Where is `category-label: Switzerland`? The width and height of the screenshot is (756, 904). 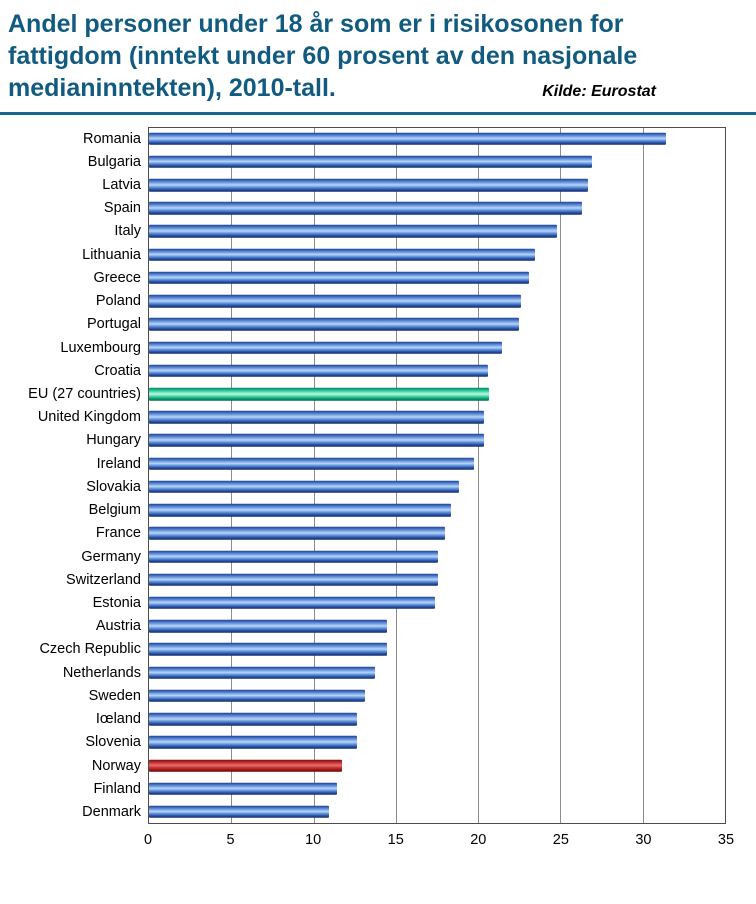 category-label: Switzerland is located at coordinates (103, 579).